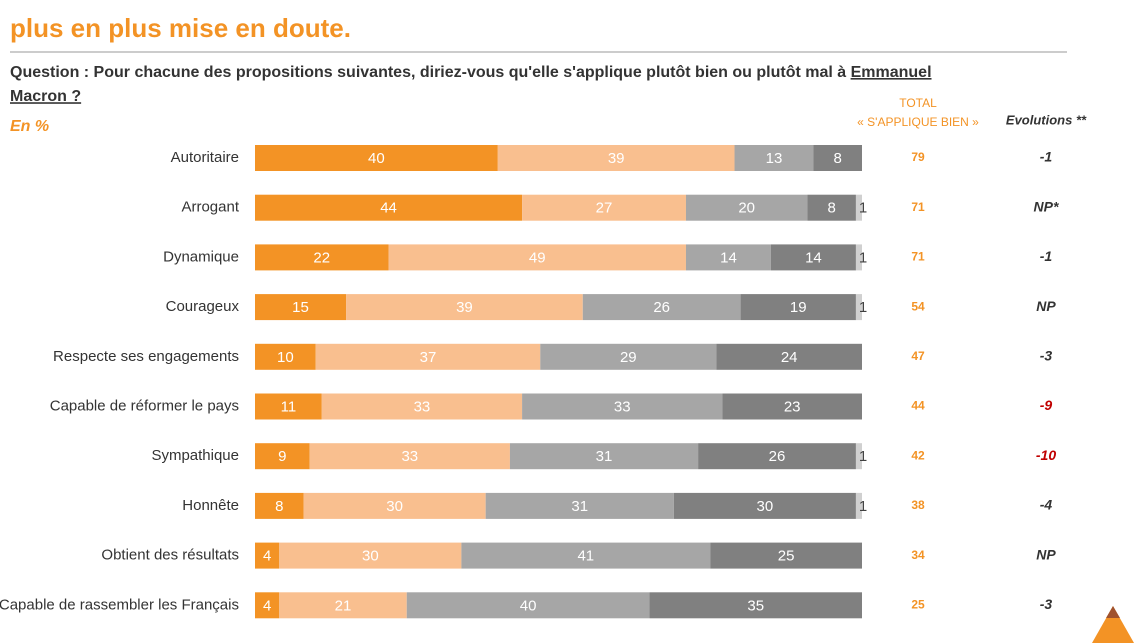 This screenshot has height=643, width=1143. Describe the element at coordinates (918, 356) in the screenshot. I see `total-value: 47` at that location.